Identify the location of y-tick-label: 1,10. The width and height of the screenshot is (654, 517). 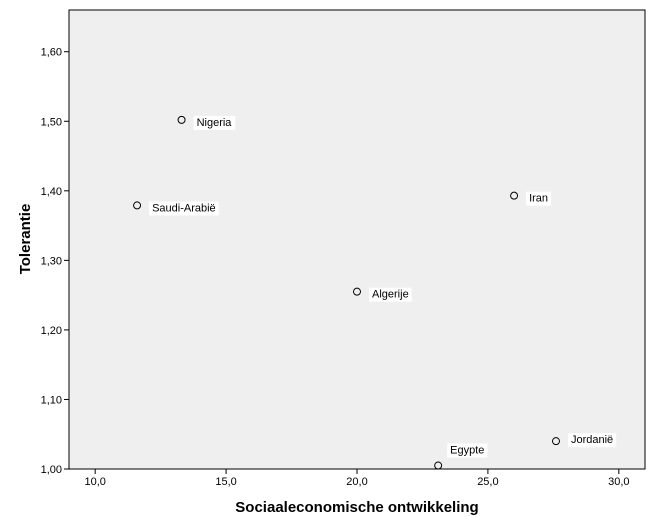
(51, 400).